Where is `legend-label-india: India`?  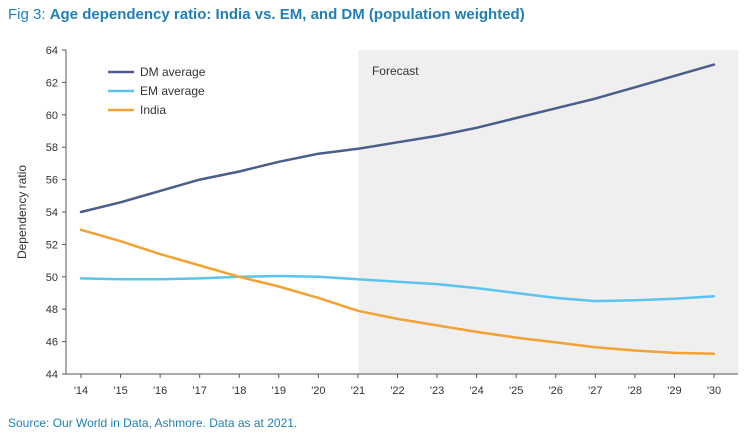
legend-label-india: India is located at coordinates (153, 110).